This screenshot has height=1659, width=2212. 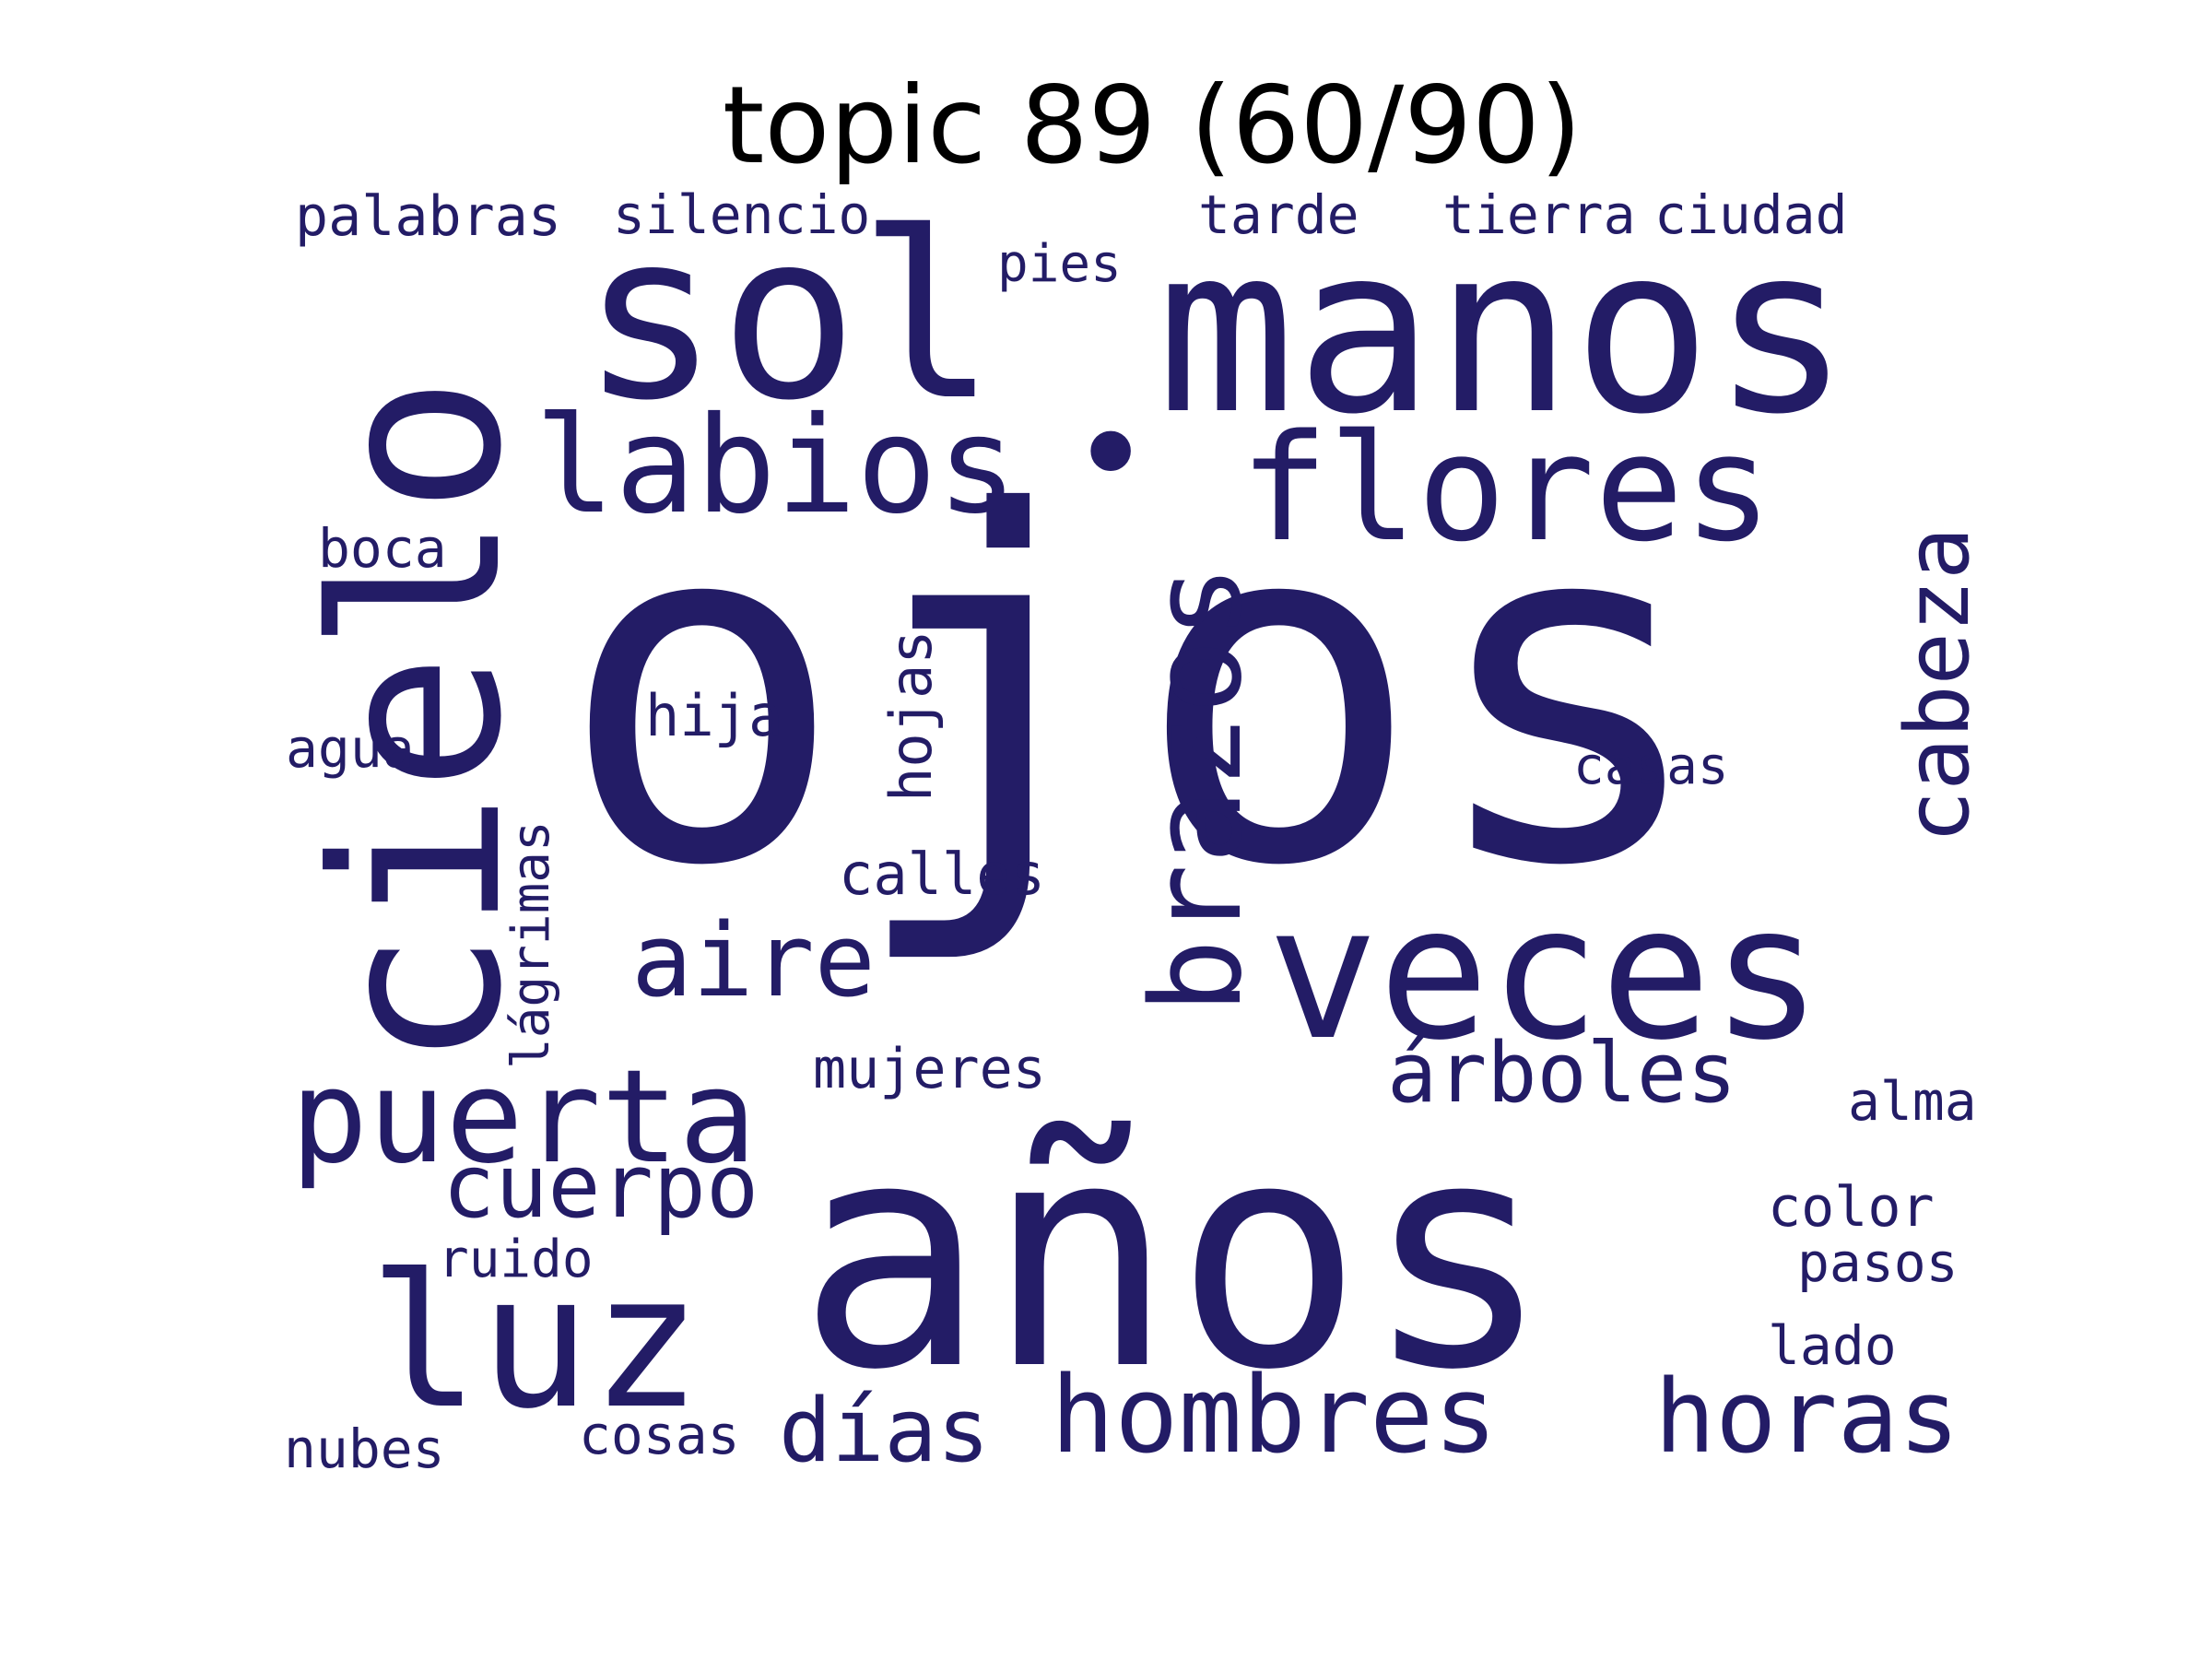 What do you see at coordinates (884, 1431) in the screenshot?
I see `word-días: días` at bounding box center [884, 1431].